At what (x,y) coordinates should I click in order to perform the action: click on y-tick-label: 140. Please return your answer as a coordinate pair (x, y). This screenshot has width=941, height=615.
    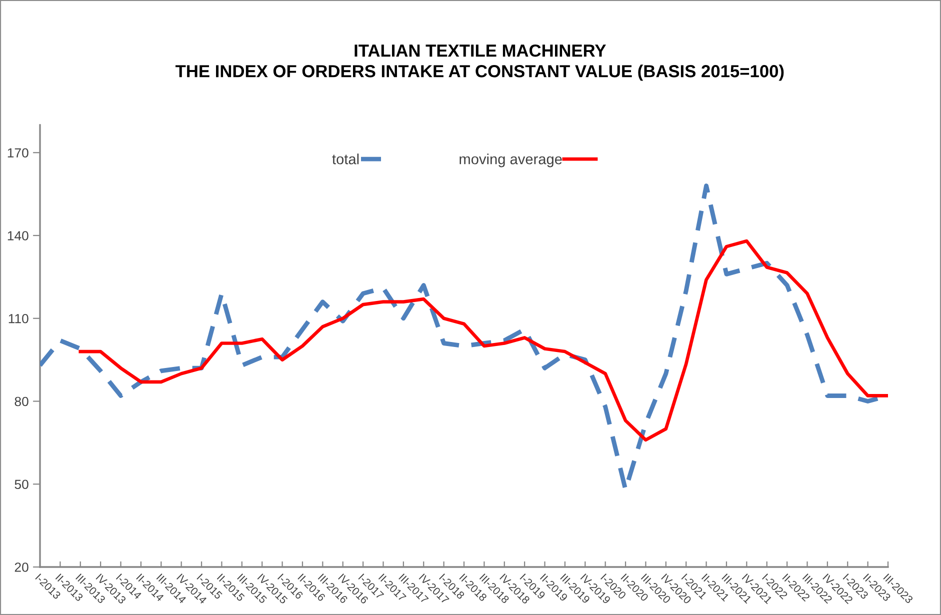
    Looking at the image, I should click on (18, 235).